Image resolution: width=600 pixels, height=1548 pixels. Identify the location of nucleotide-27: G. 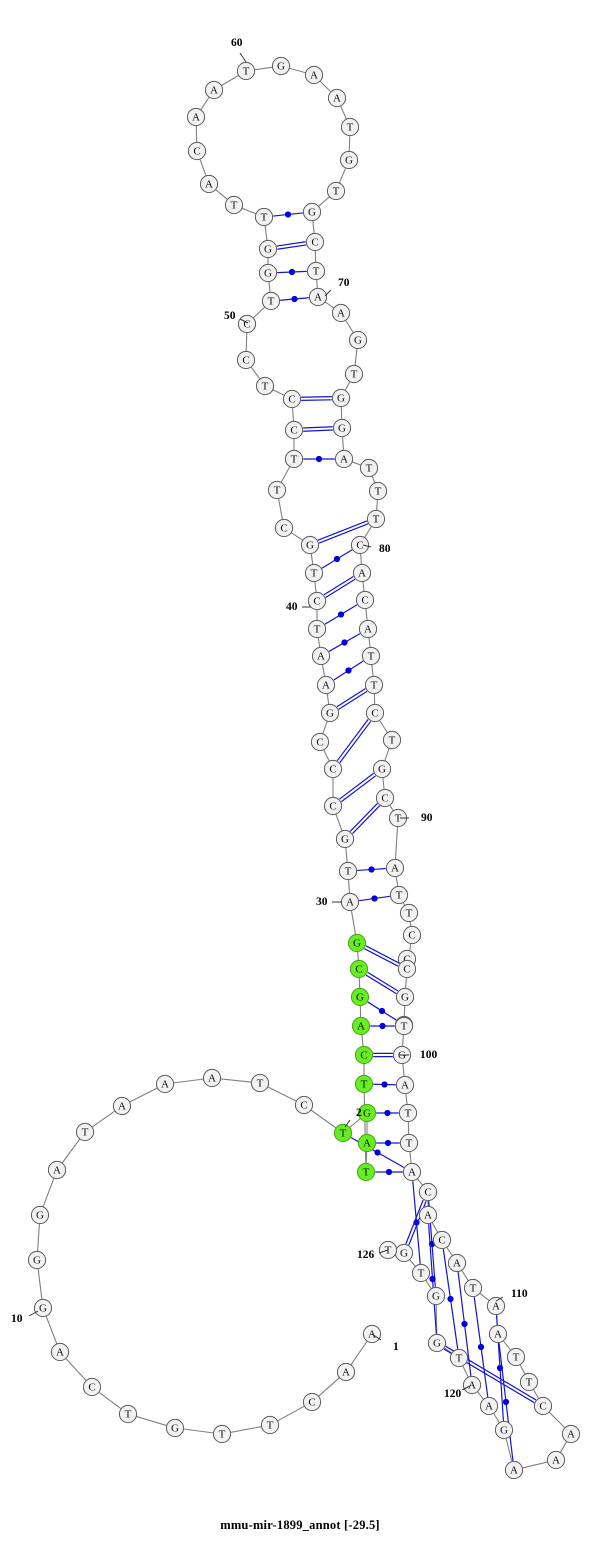
(360, 997).